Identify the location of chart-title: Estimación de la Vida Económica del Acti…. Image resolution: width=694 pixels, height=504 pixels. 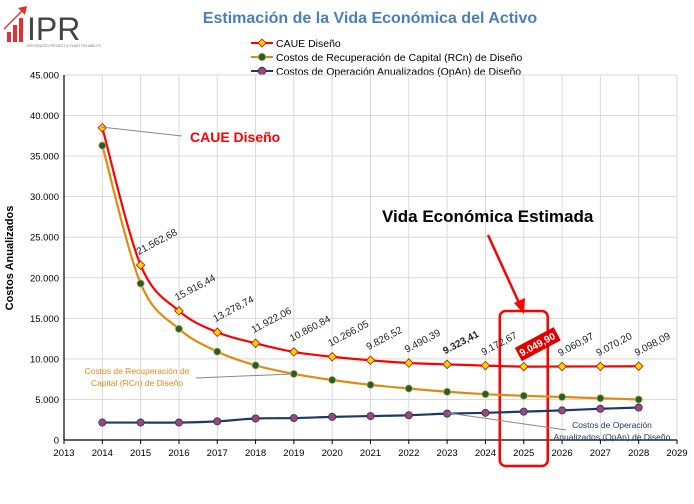
(370, 18).